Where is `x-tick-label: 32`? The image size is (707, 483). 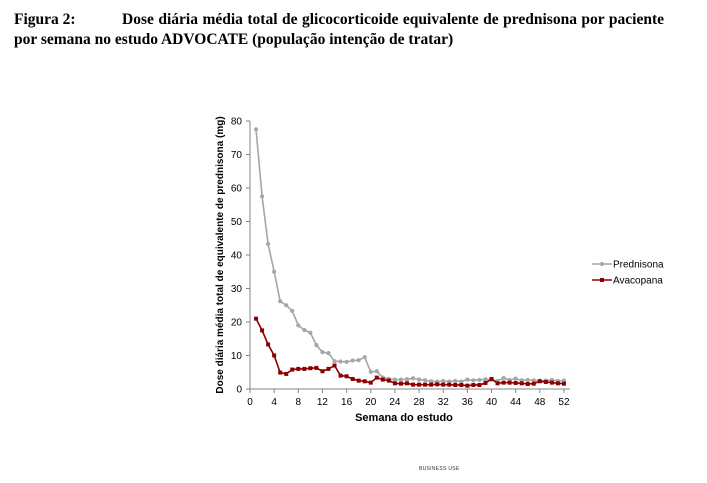
x-tick-label: 32 is located at coordinates (444, 402).